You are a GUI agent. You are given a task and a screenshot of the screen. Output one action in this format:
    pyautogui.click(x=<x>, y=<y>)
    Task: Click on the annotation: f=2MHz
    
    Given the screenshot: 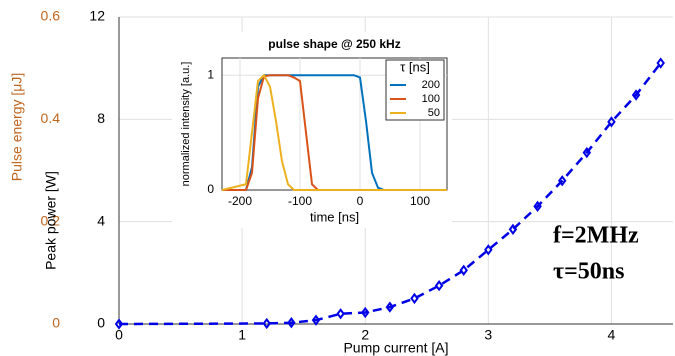 What is the action you would take?
    pyautogui.click(x=596, y=236)
    